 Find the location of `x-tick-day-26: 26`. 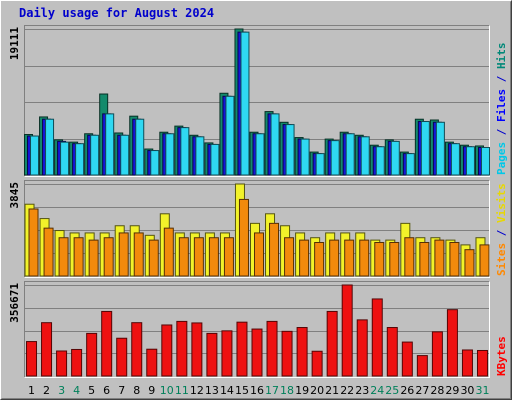

x-tick-day-26: 26 is located at coordinates (407, 390).